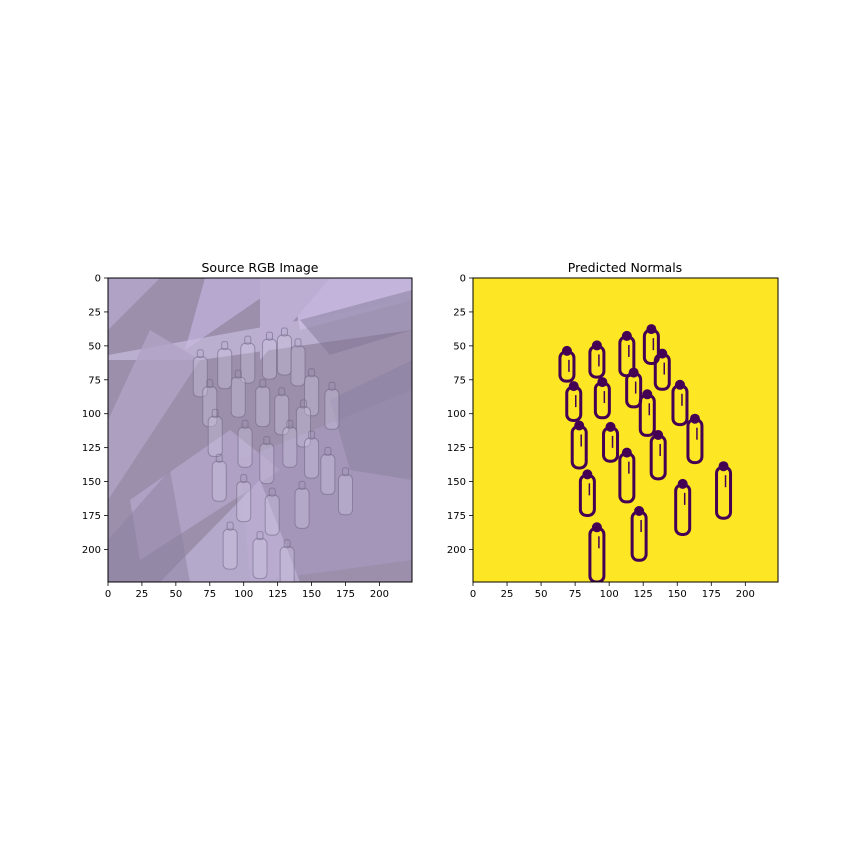 The width and height of the screenshot is (864, 864). Describe the element at coordinates (94, 312) in the screenshot. I see `source-ytick-label: 25` at that location.